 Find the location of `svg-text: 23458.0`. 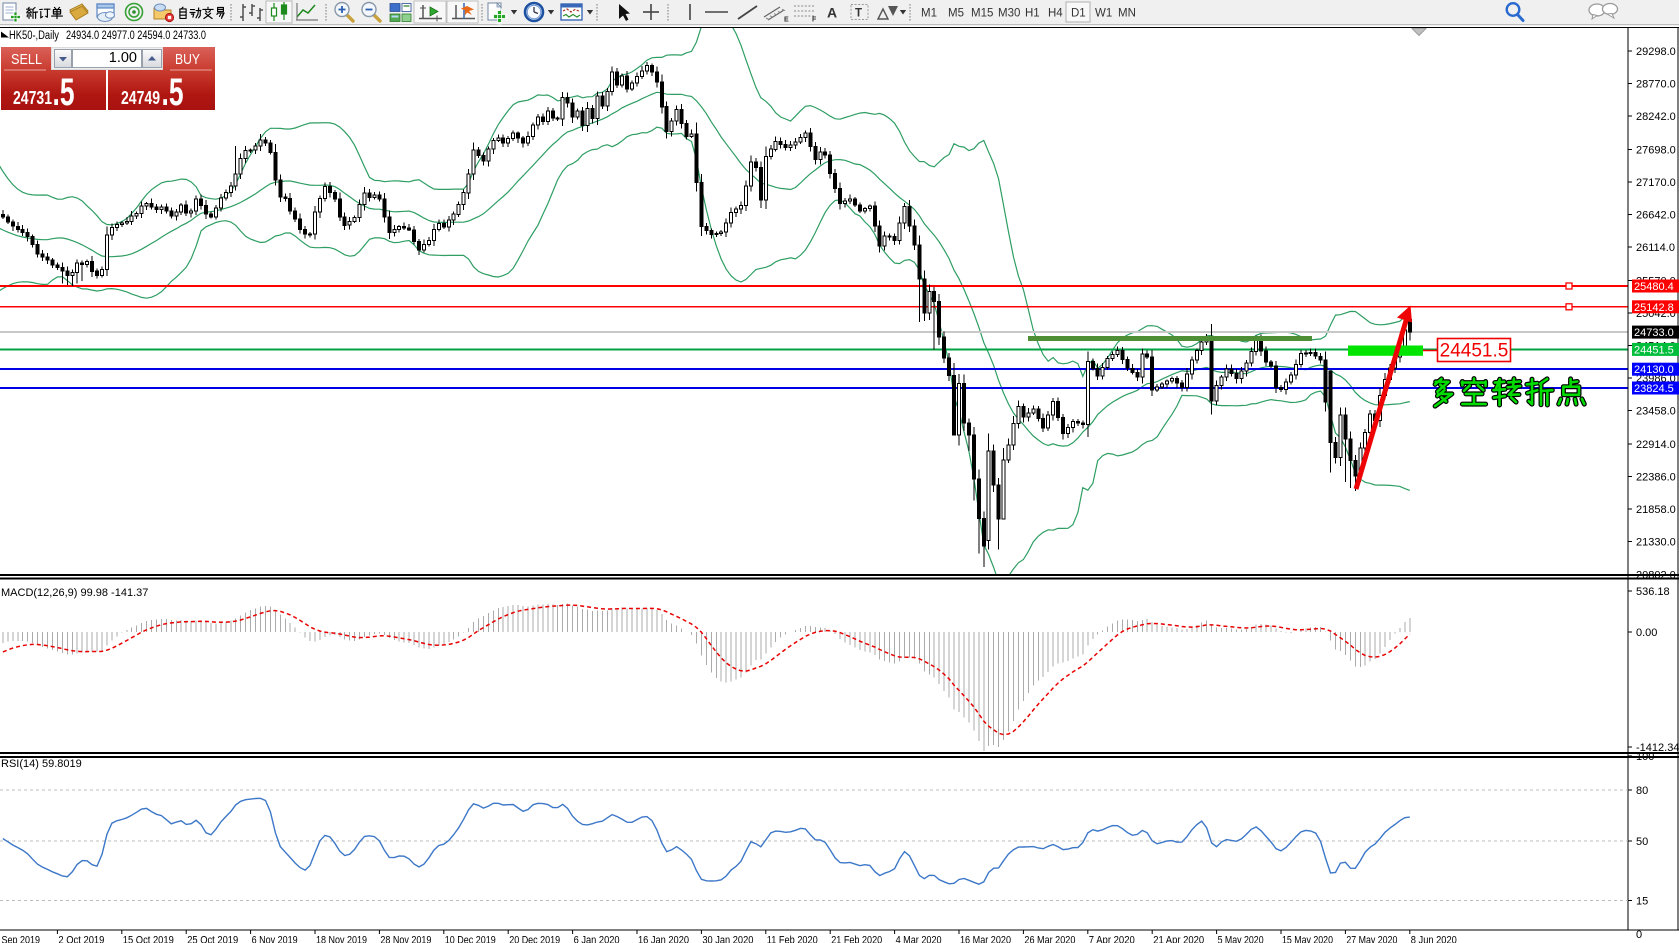

svg-text: 23458.0 is located at coordinates (1656, 412).